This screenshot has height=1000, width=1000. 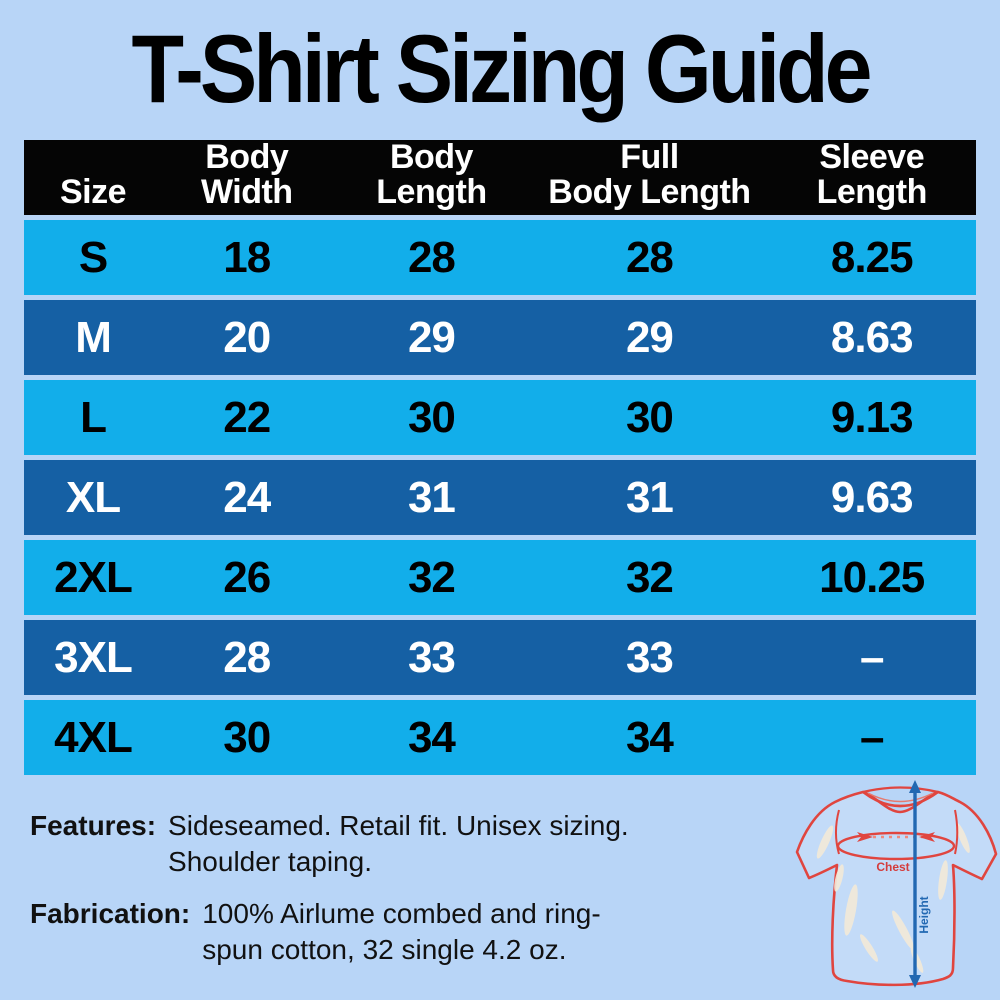 I want to click on size-cell: 2XL, so click(x=93, y=577).